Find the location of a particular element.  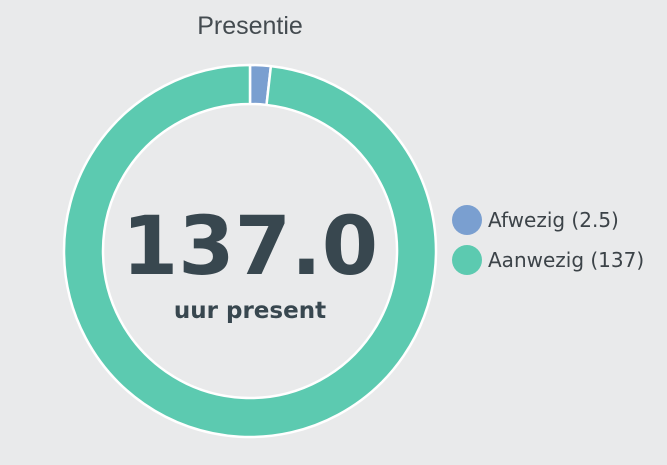

center-label: uur present is located at coordinates (250, 311).